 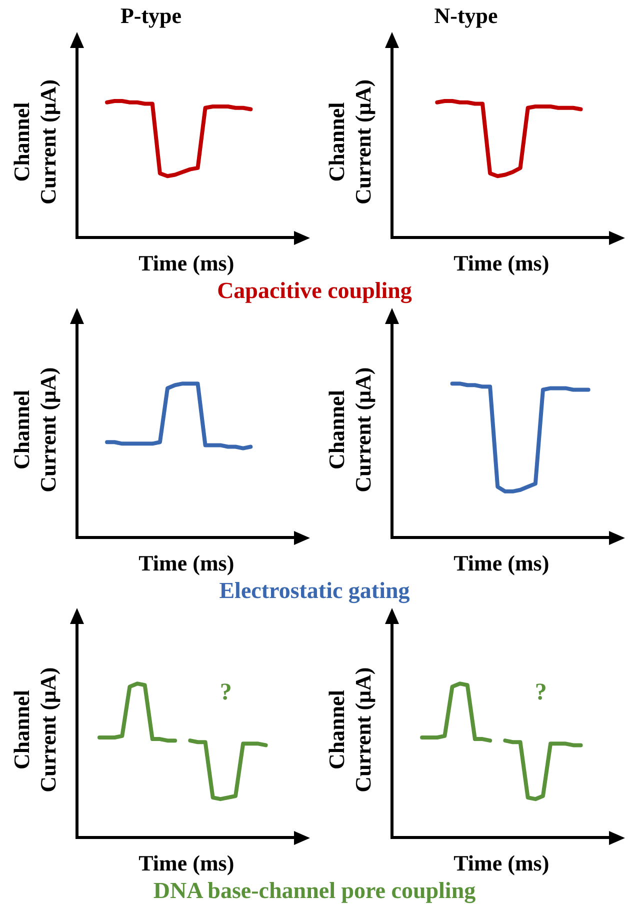 I want to click on text: Capacitive coupling, so click(x=314, y=291).